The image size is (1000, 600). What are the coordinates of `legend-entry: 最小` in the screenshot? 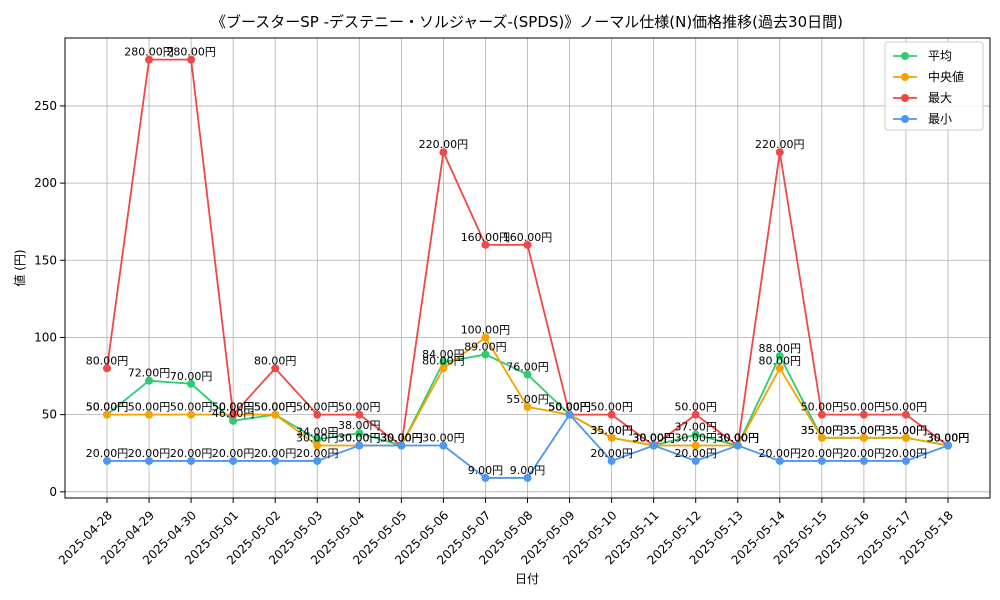 It's located at (940, 119).